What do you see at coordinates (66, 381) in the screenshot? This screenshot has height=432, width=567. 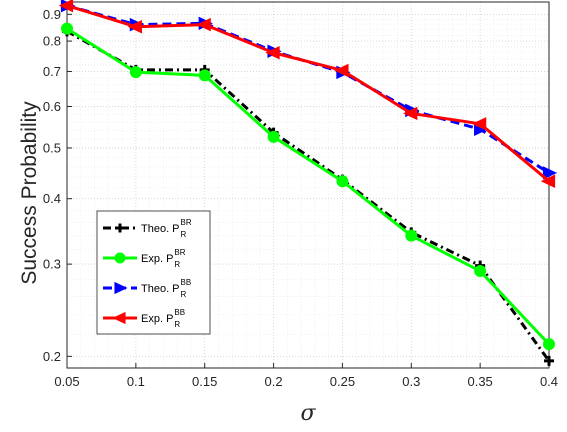 I see `x-tick-label: 0.05` at bounding box center [66, 381].